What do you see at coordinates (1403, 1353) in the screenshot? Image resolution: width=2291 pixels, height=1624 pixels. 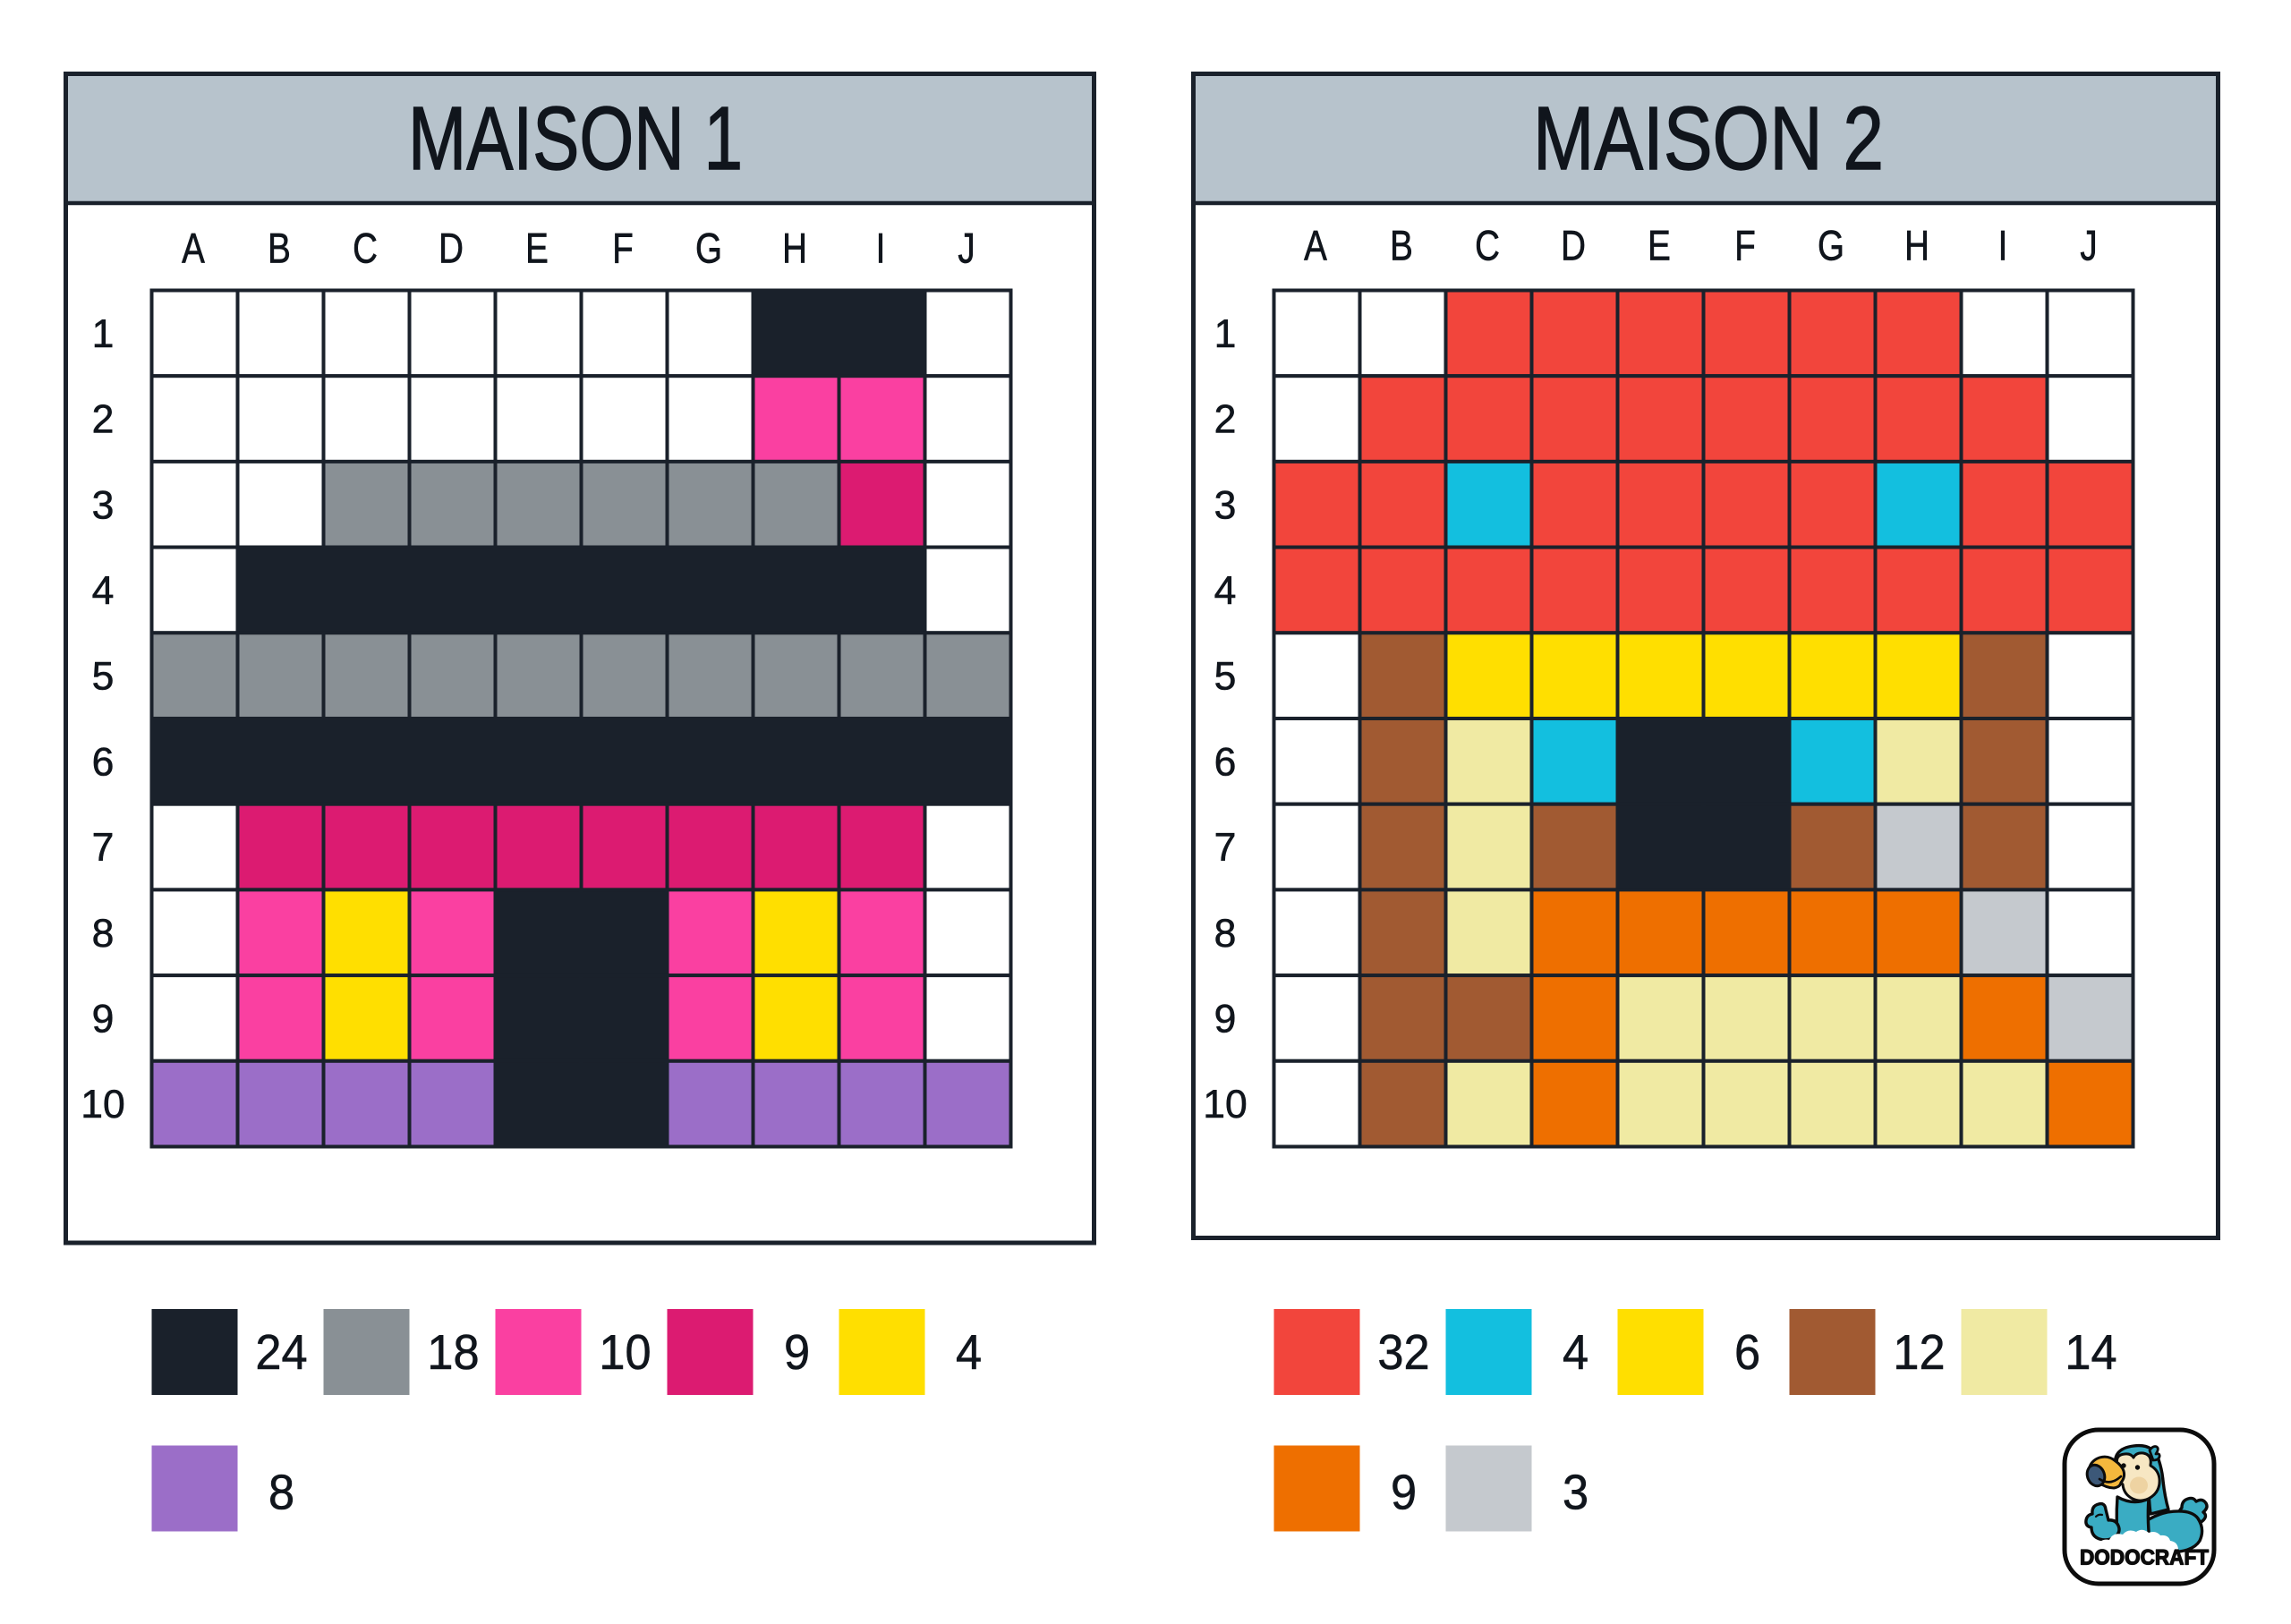 I see `svg-text: 32` at bounding box center [1403, 1353].